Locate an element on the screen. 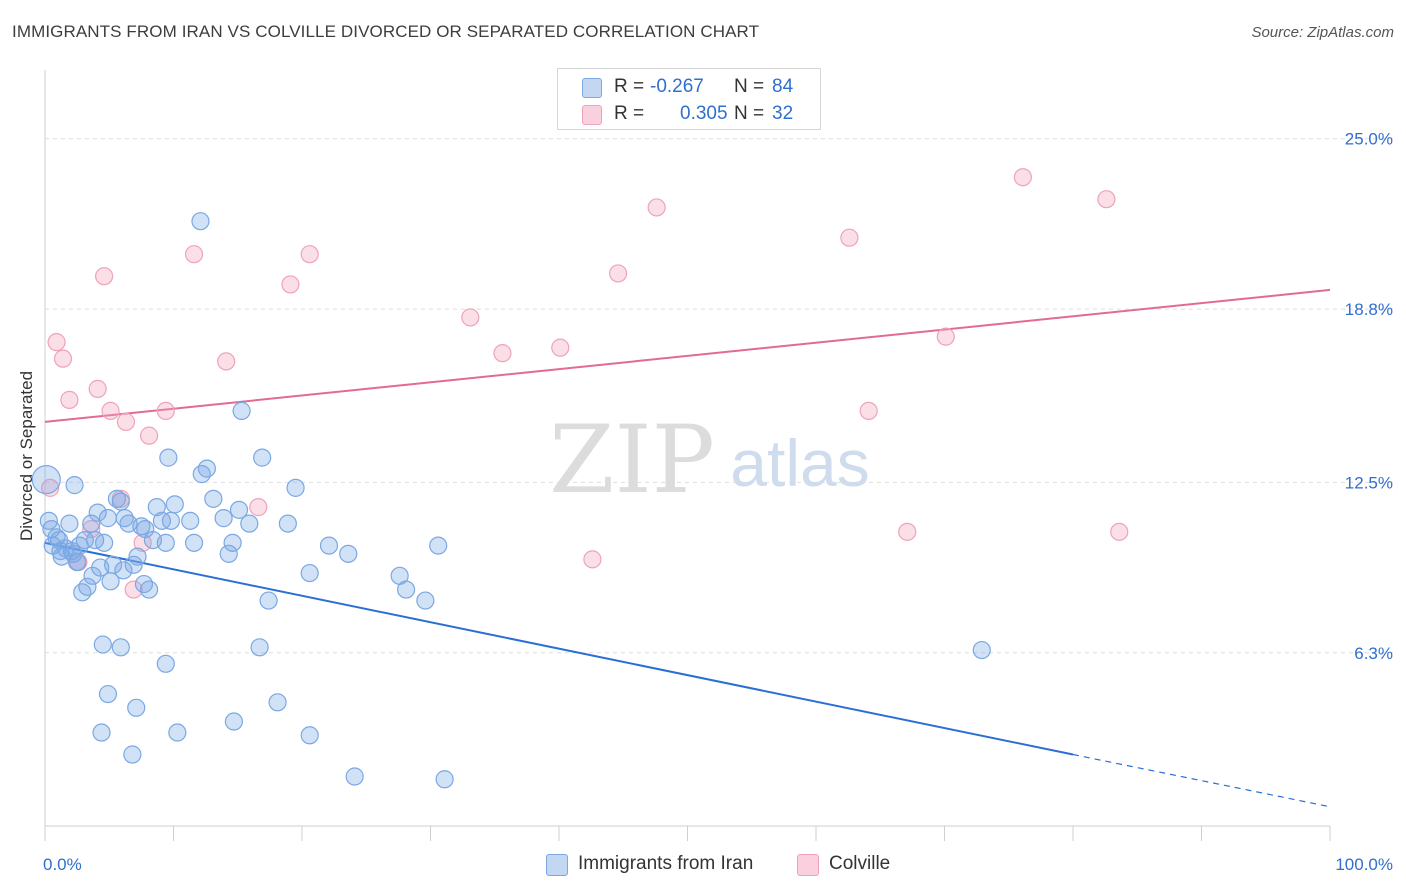 This screenshot has width=1406, height=892. trend-line-colville is located at coordinates (687, 355).